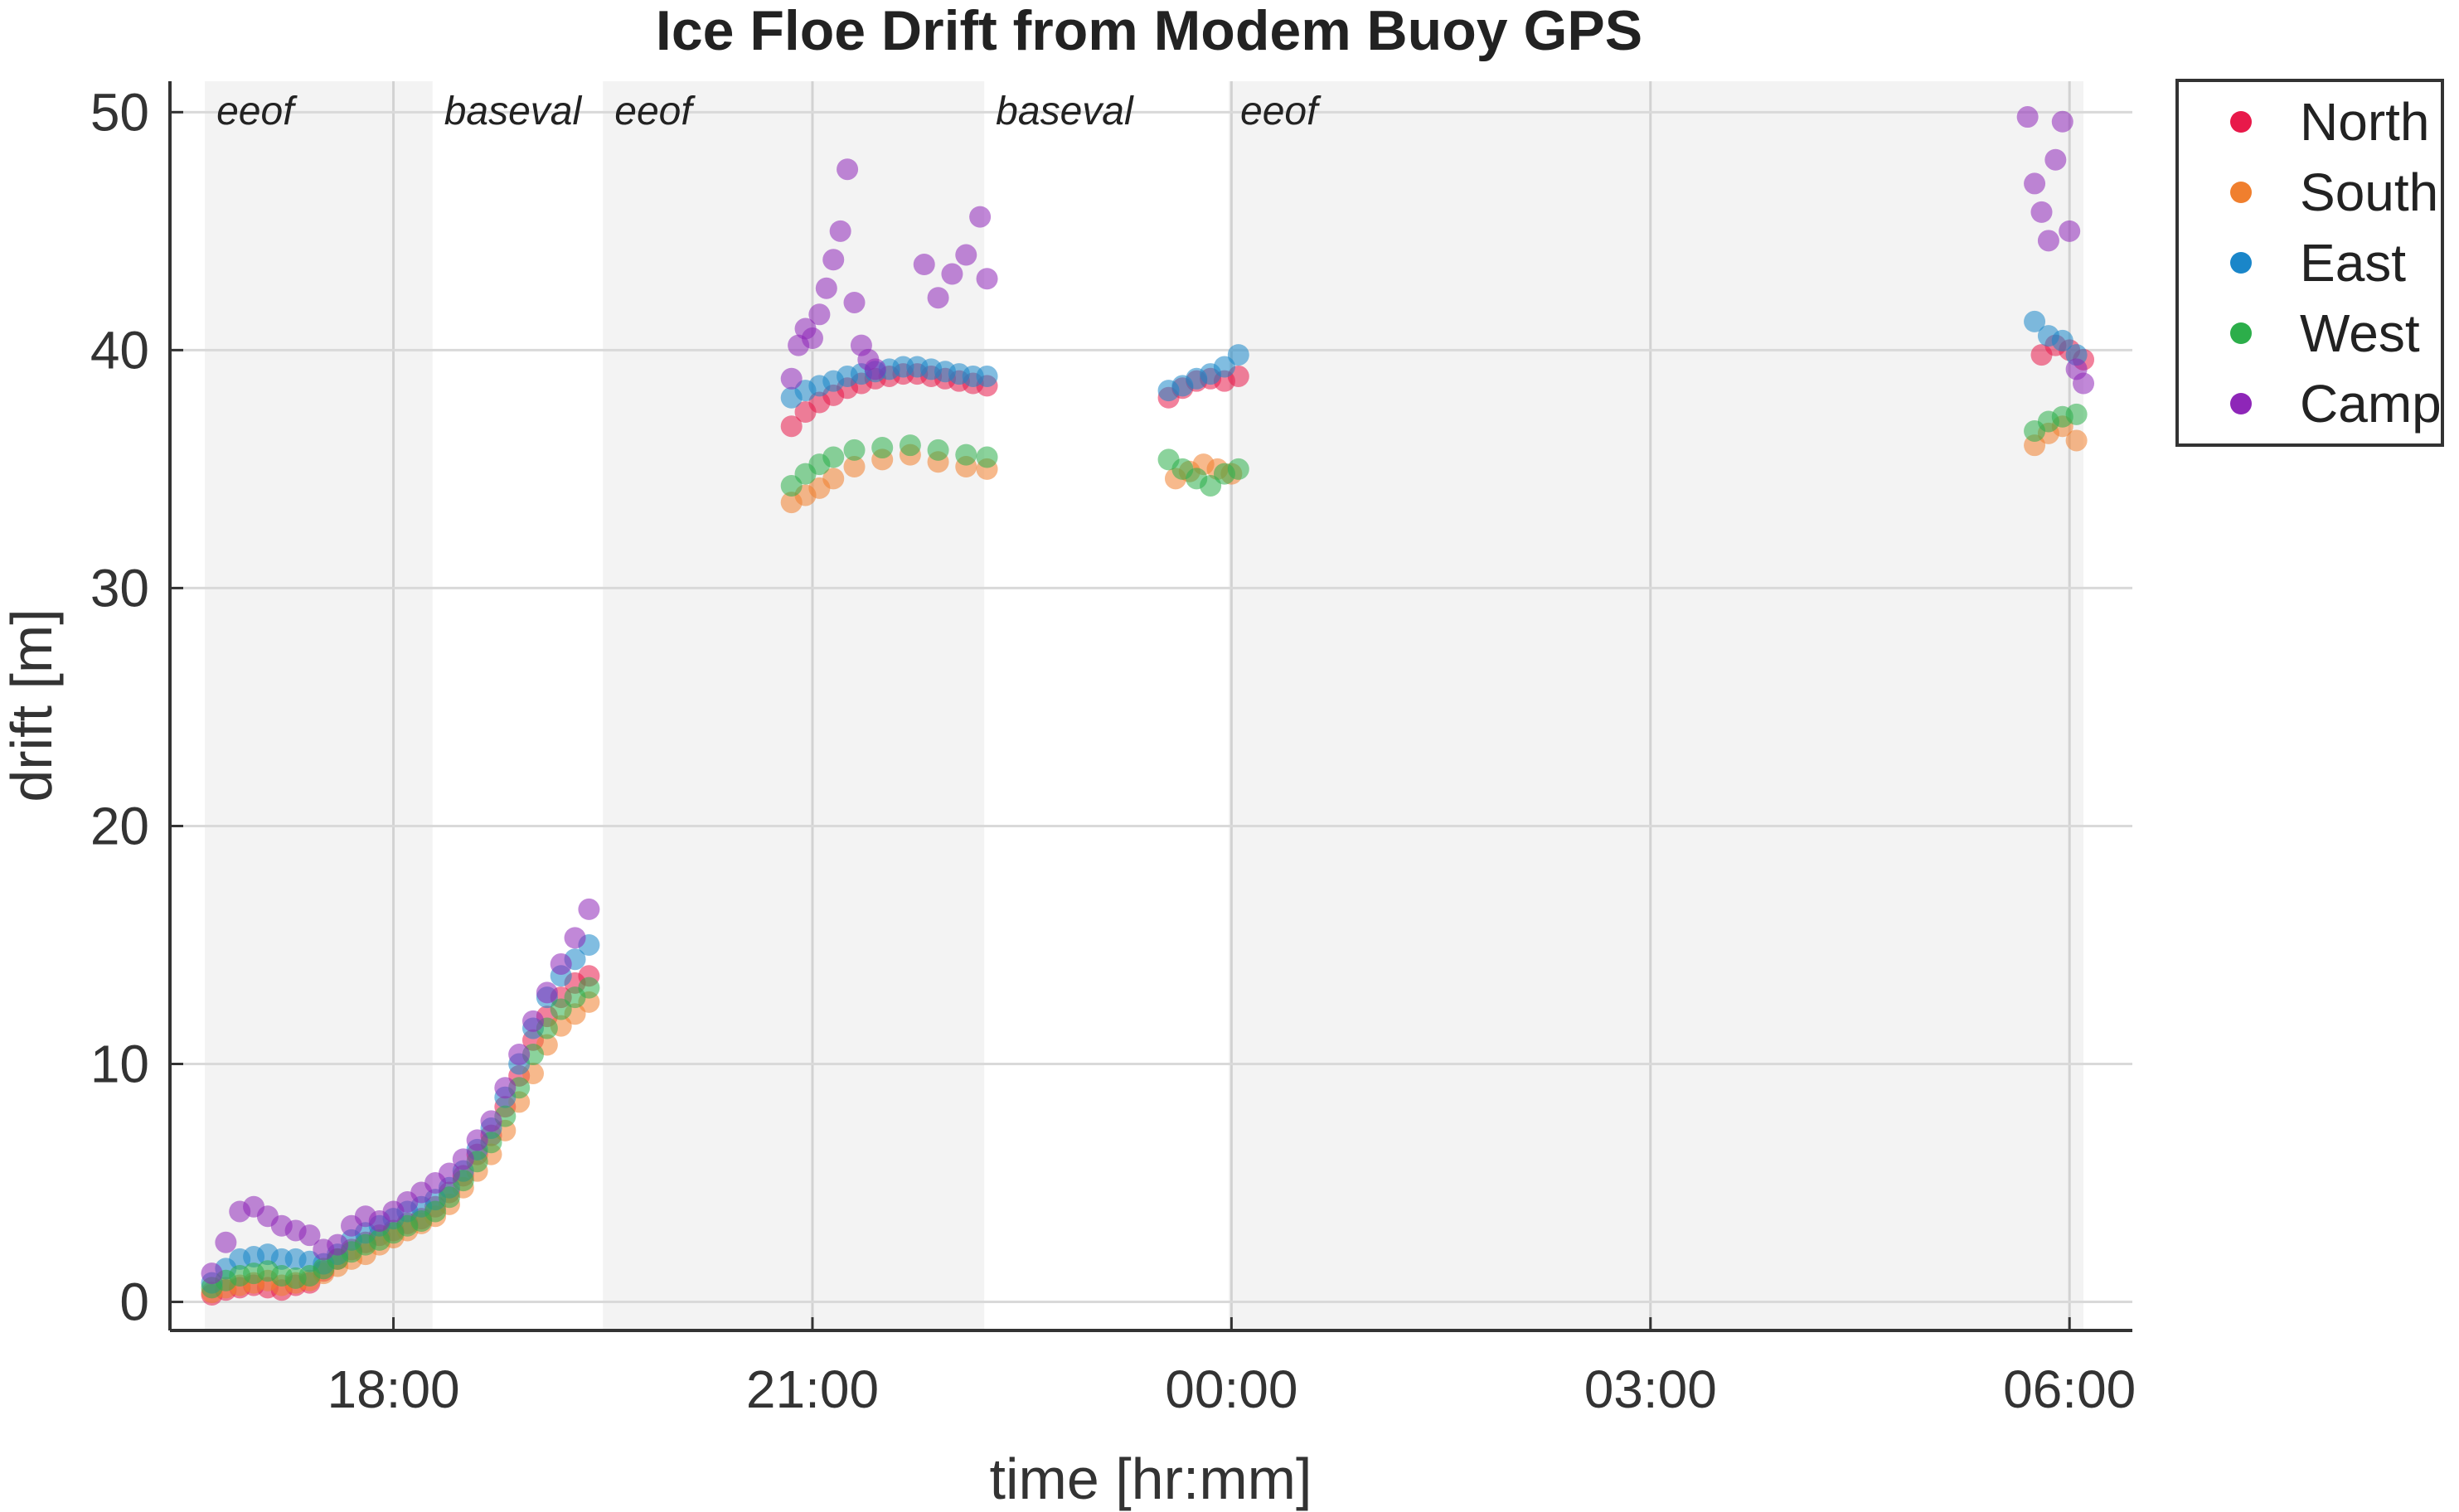  Describe the element at coordinates (2241, 263) in the screenshot. I see `legend-marker-east` at that location.